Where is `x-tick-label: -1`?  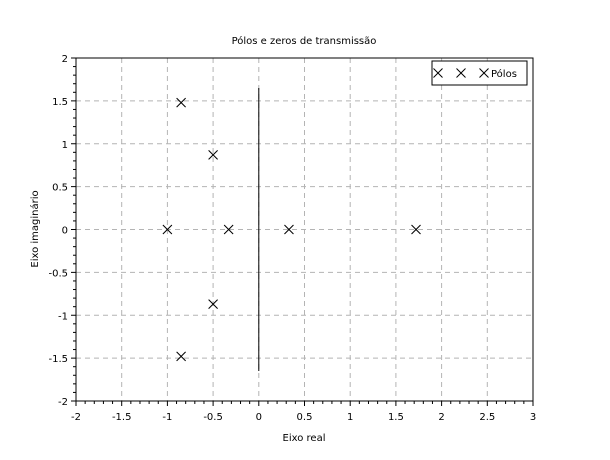 x-tick-label: -1 is located at coordinates (167, 417).